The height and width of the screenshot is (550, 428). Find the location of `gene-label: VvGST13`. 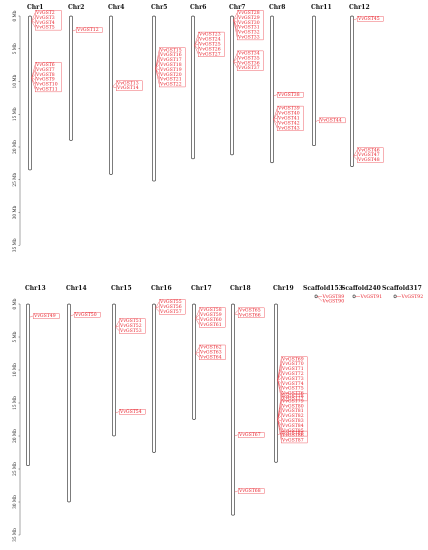

gene-label: VvGST13 is located at coordinates (127, 83).